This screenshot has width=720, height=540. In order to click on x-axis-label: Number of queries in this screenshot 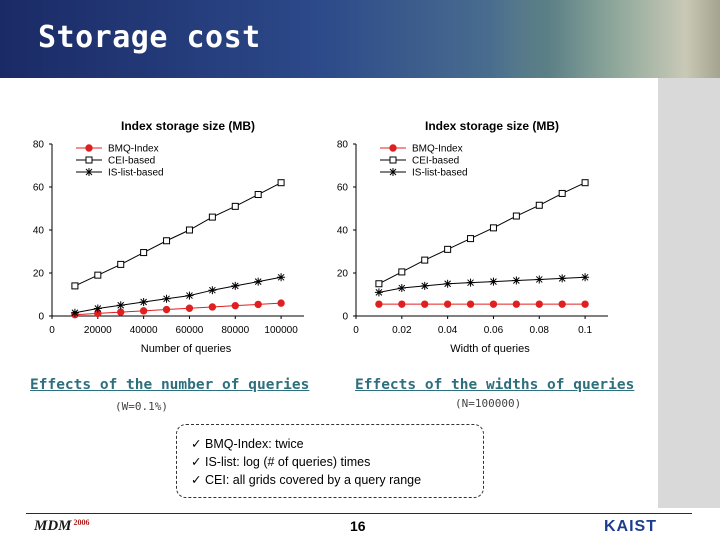, I will do `click(186, 349)`.